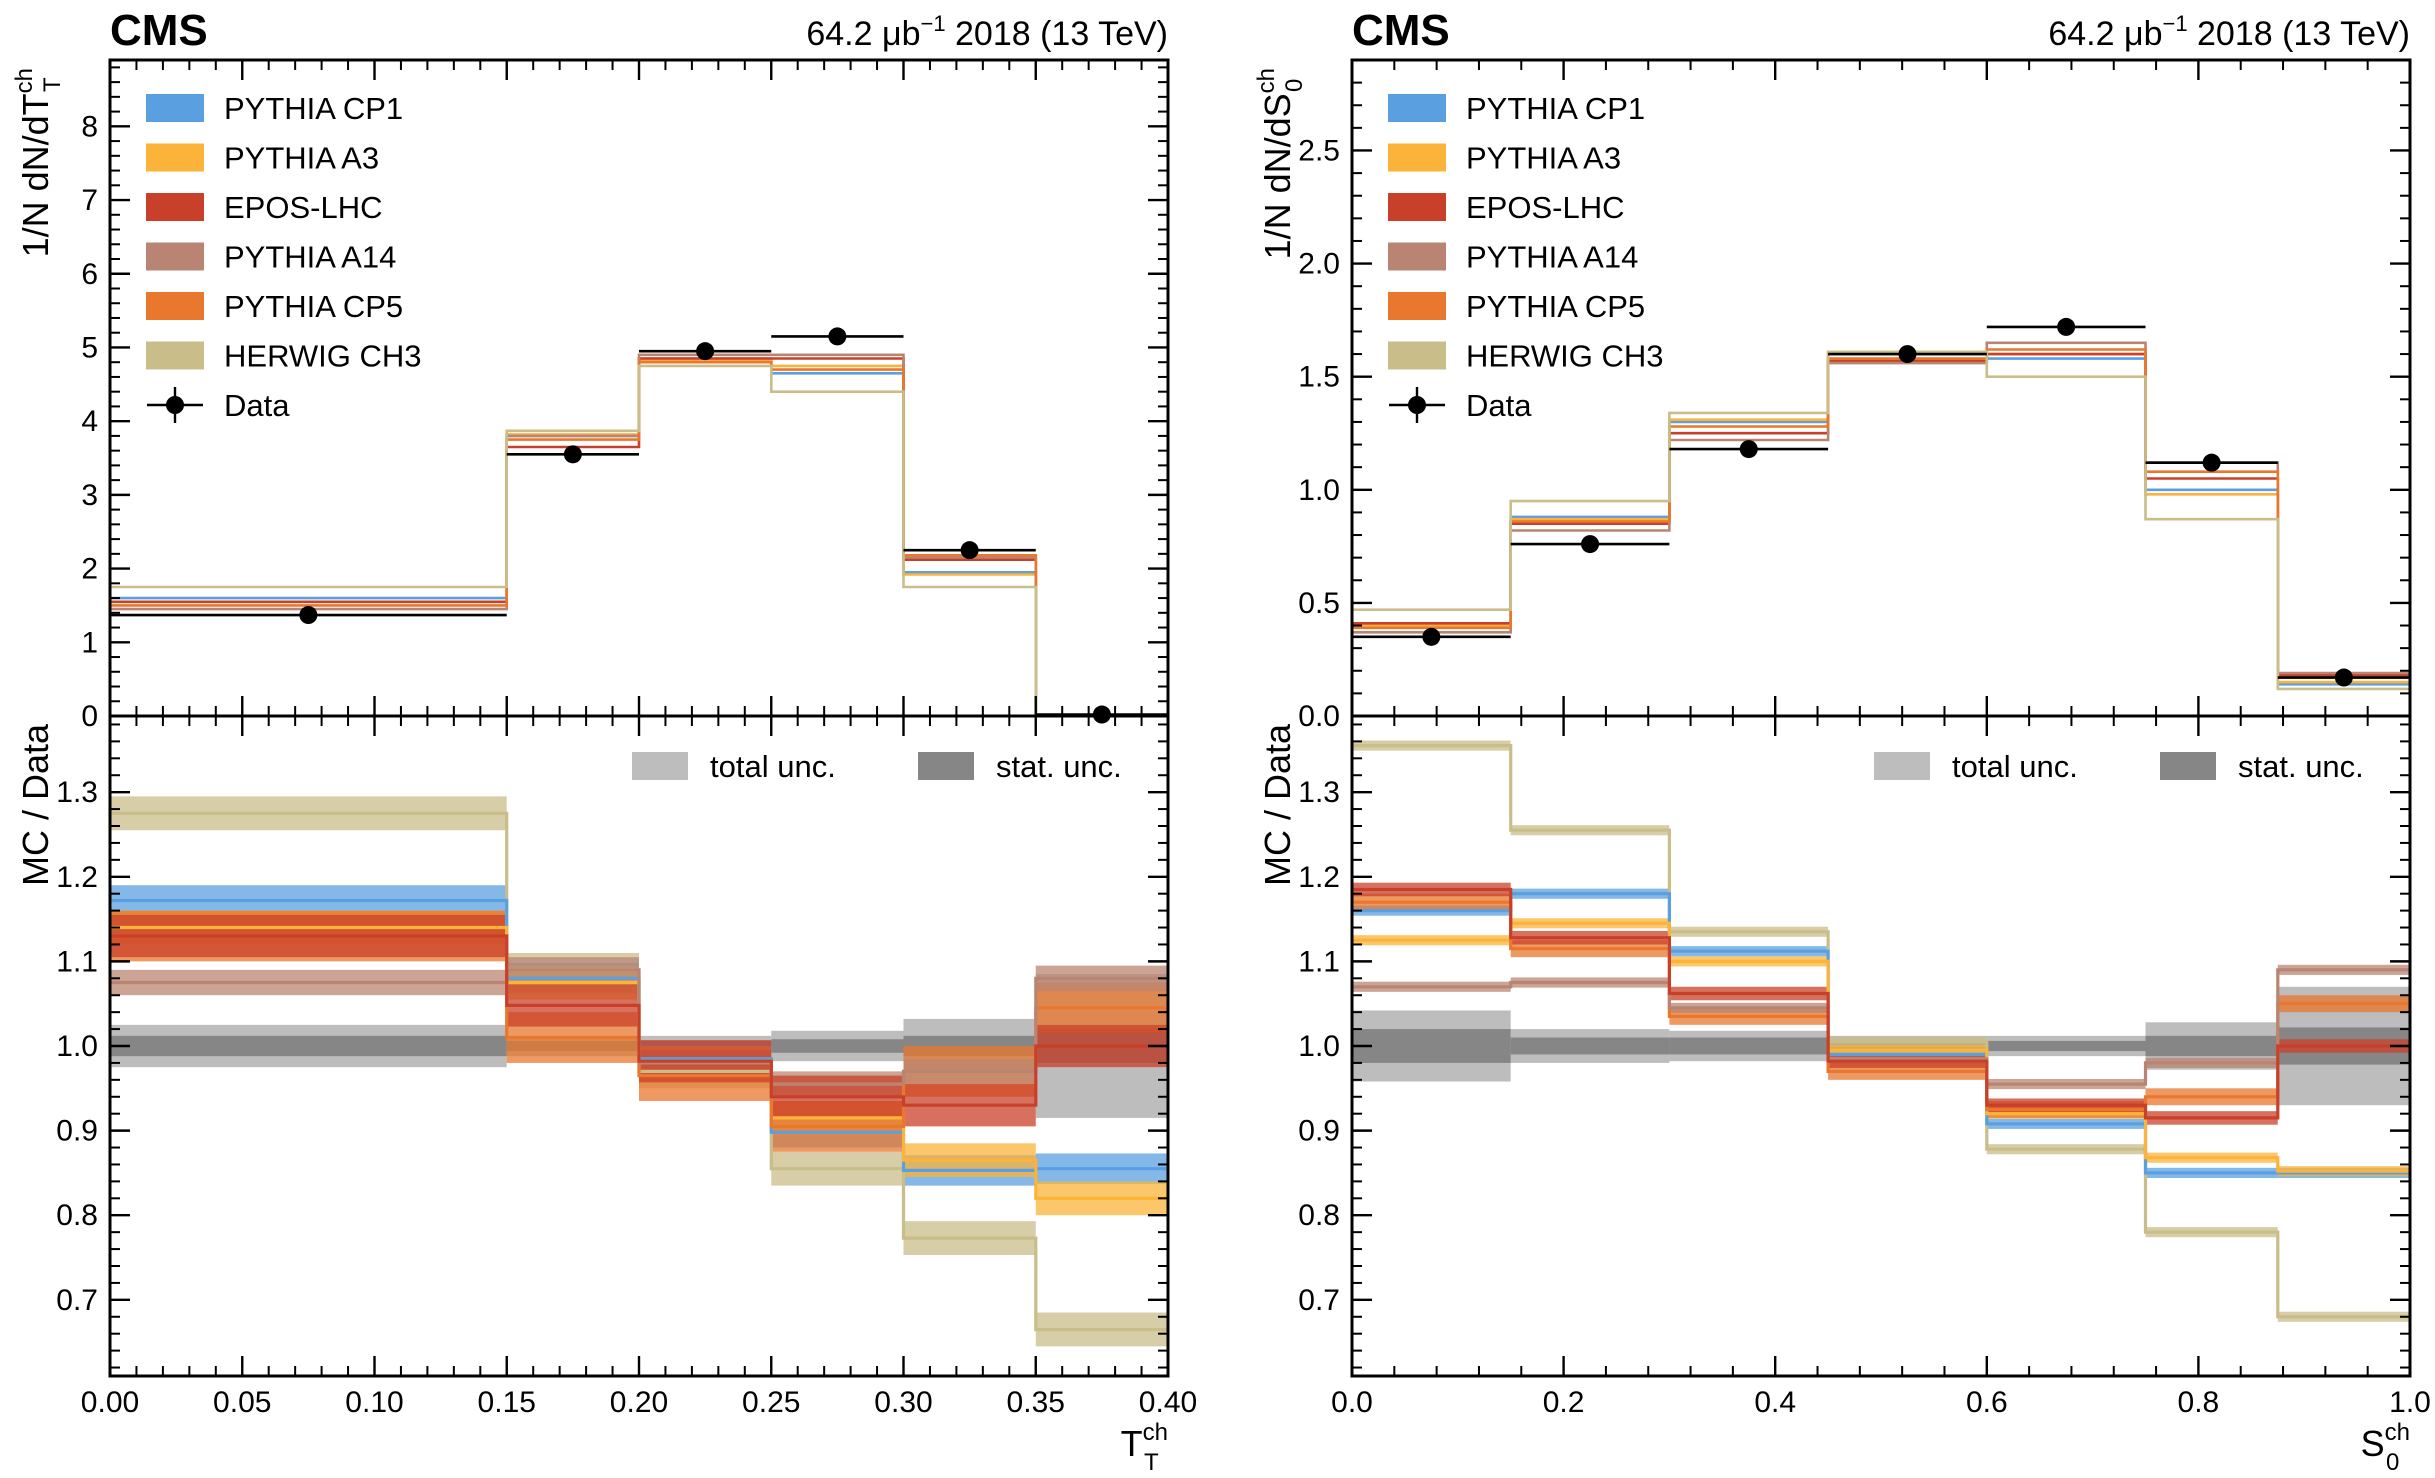 This screenshot has height=1478, width=2435. I want to click on x-tick-label: 0.25, so click(771, 1402).